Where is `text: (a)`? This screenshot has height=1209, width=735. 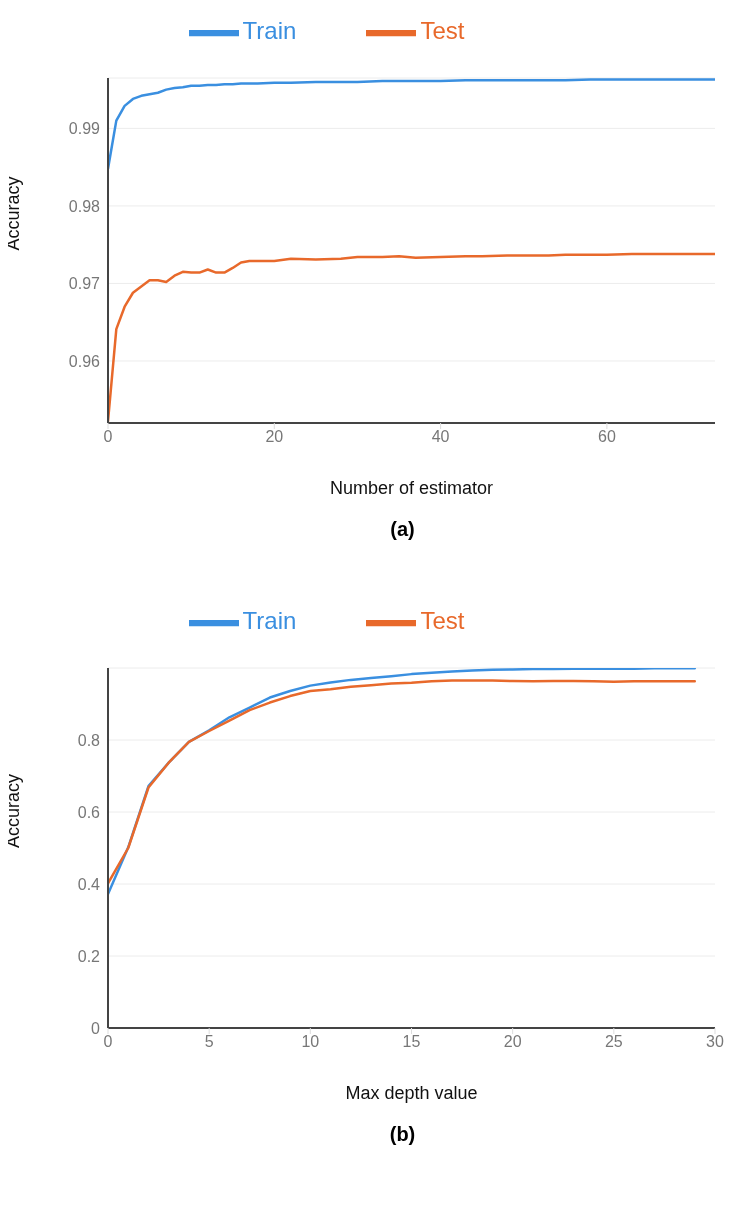
text: (a) is located at coordinates (402, 530).